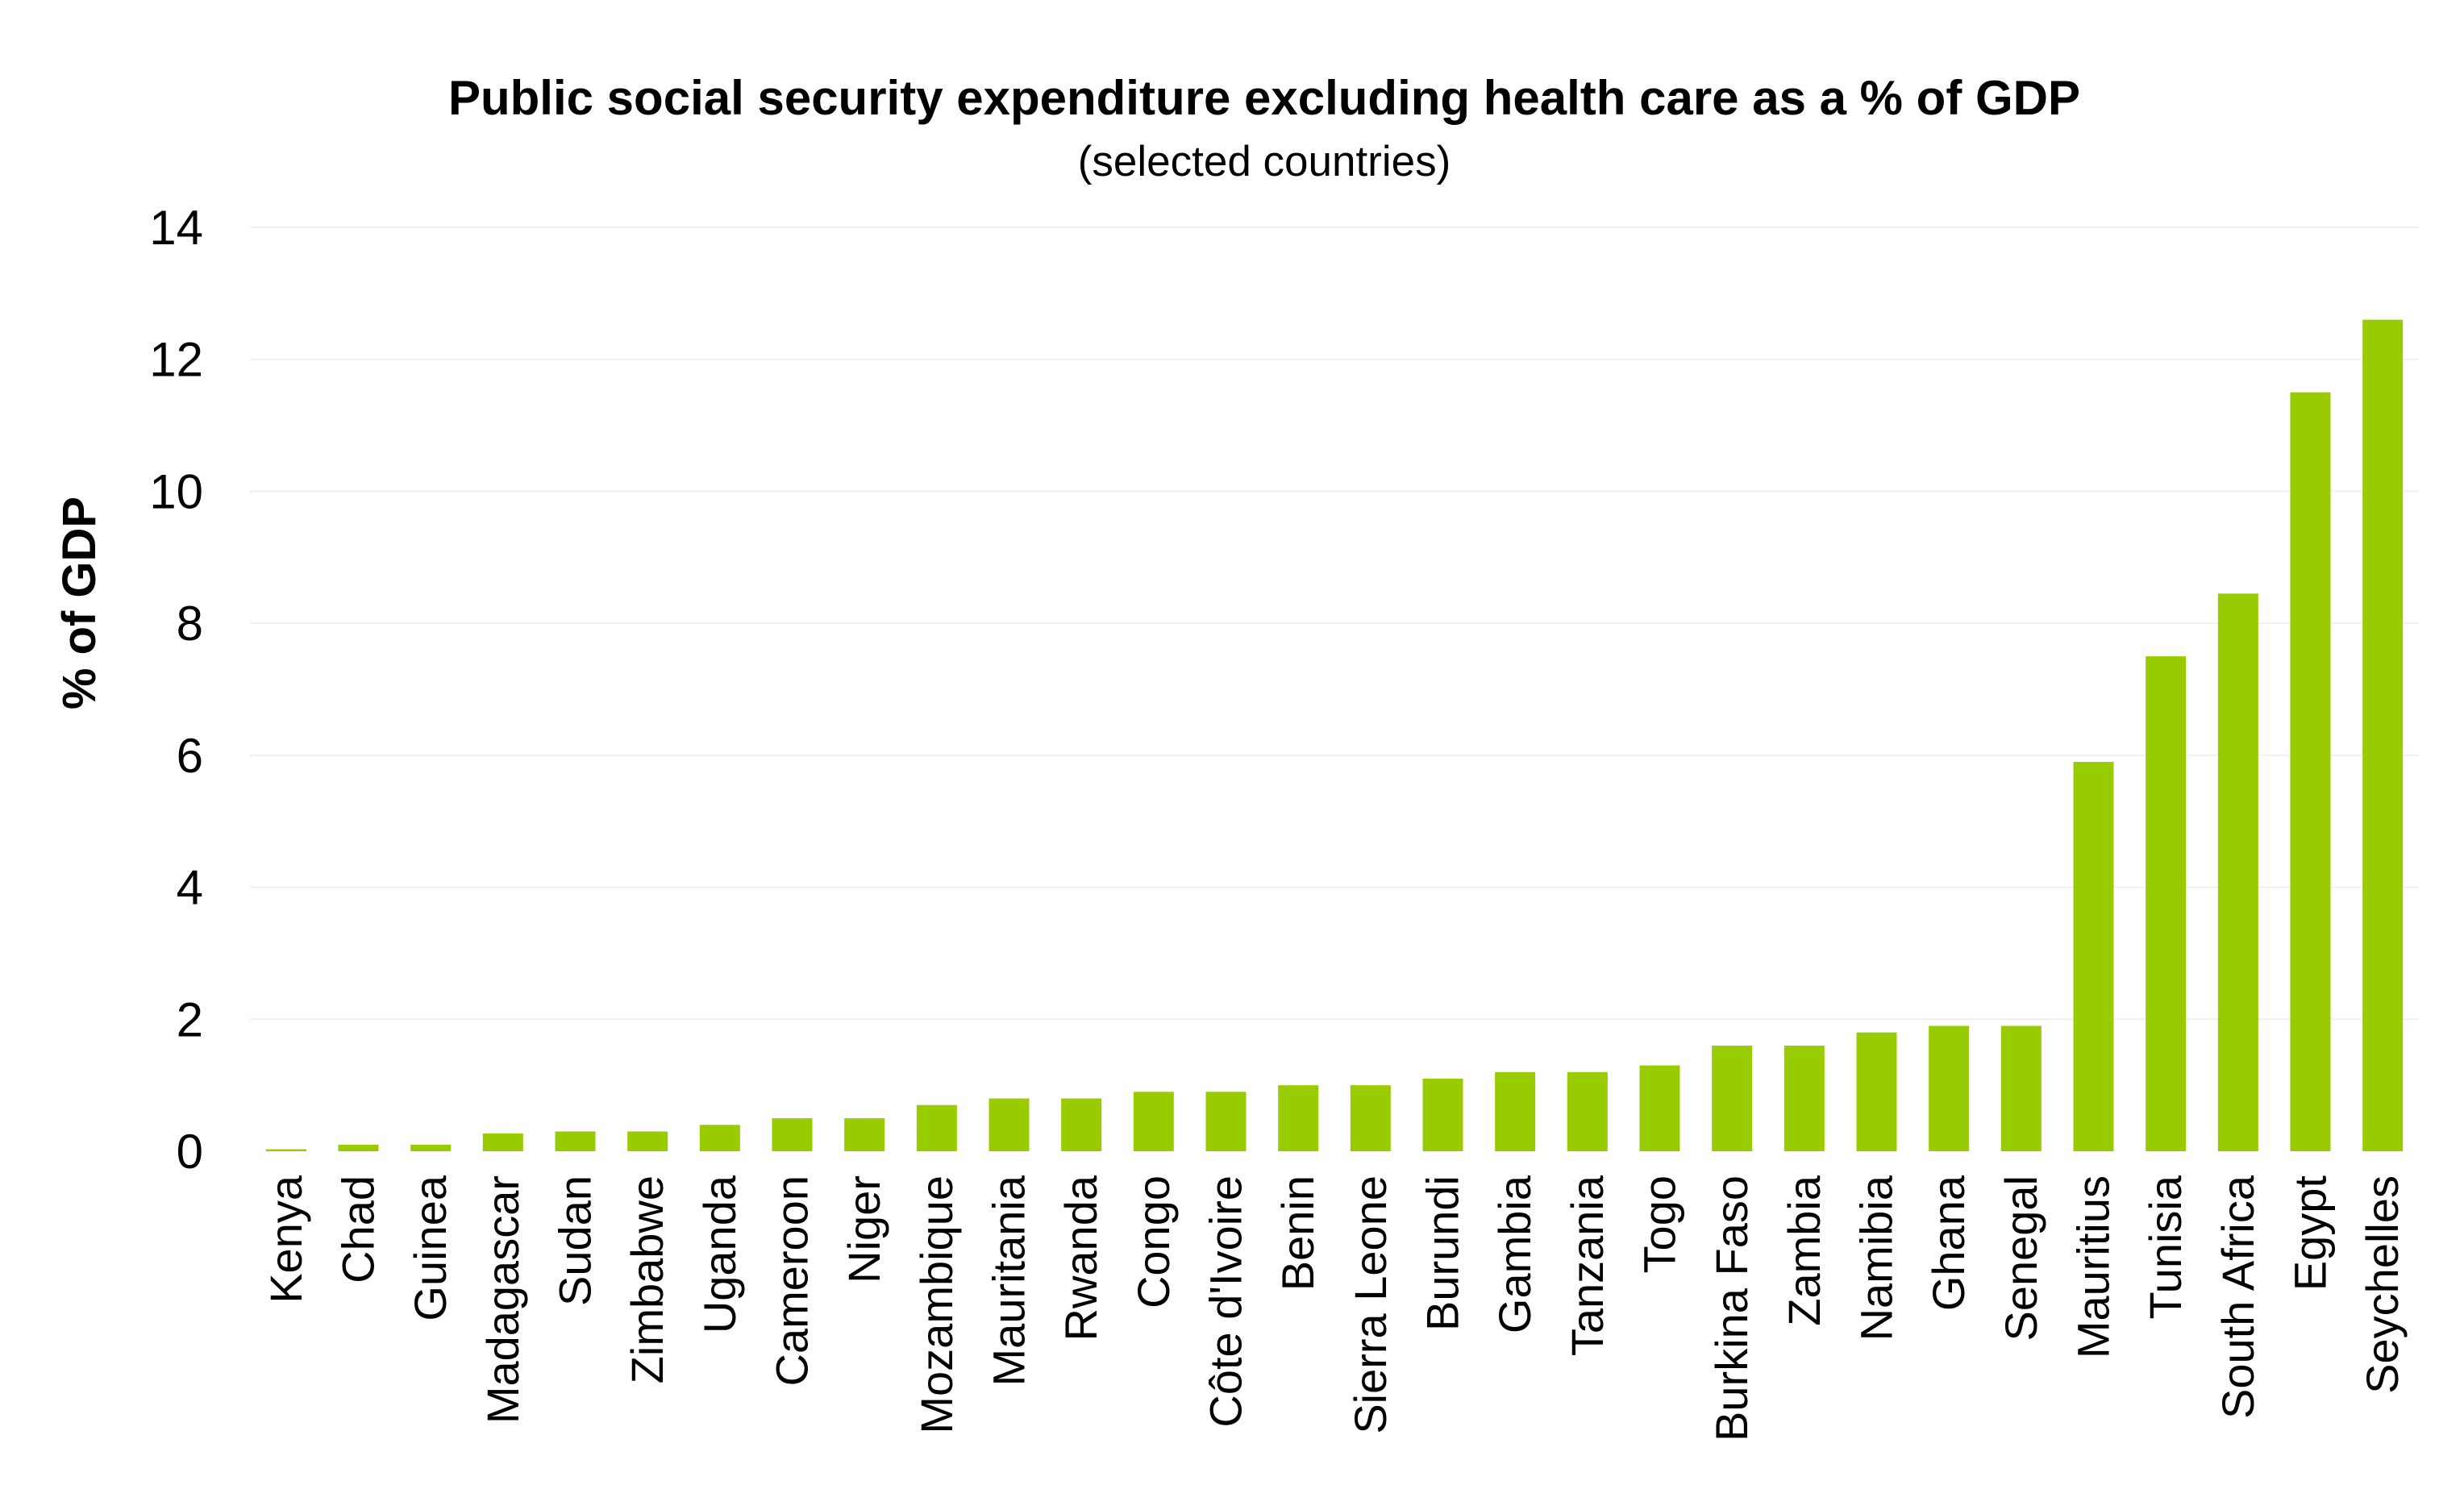  Describe the element at coordinates (936, 1304) in the screenshot. I see `x-tick-label: Mozambique` at that location.